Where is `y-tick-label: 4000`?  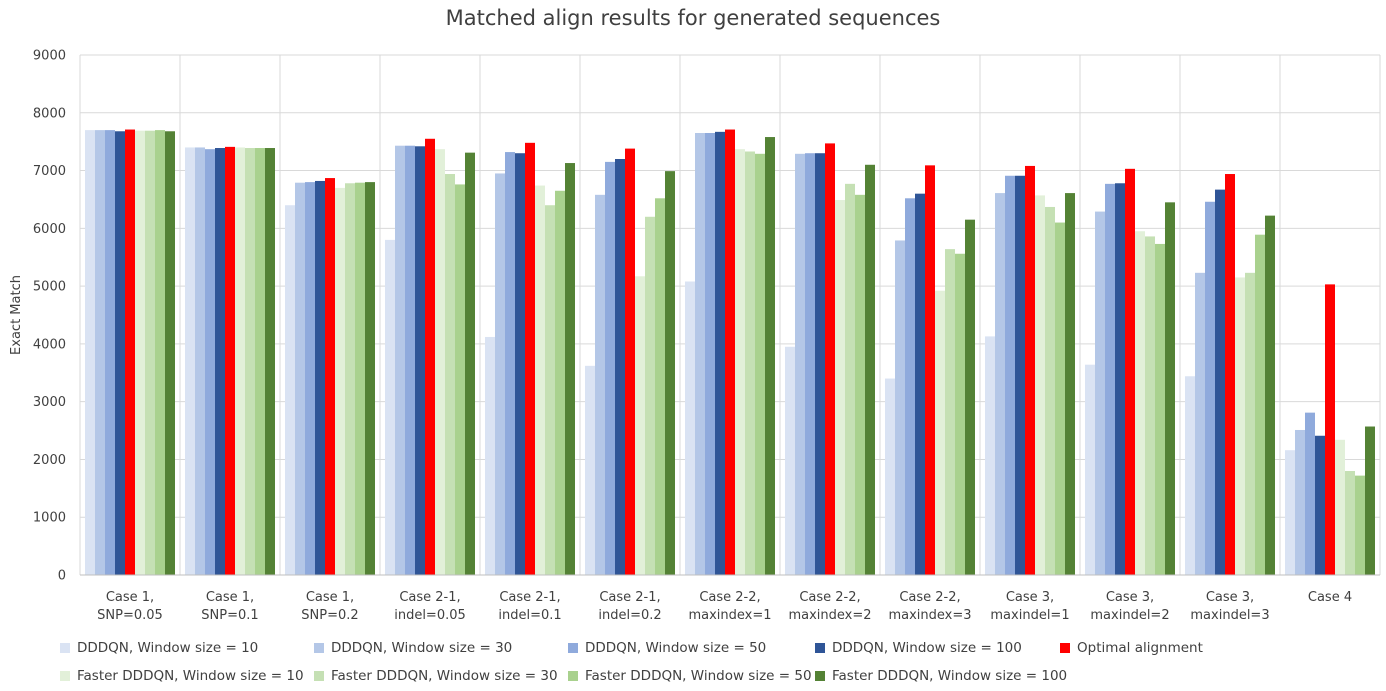 y-tick-label: 4000 is located at coordinates (49, 344).